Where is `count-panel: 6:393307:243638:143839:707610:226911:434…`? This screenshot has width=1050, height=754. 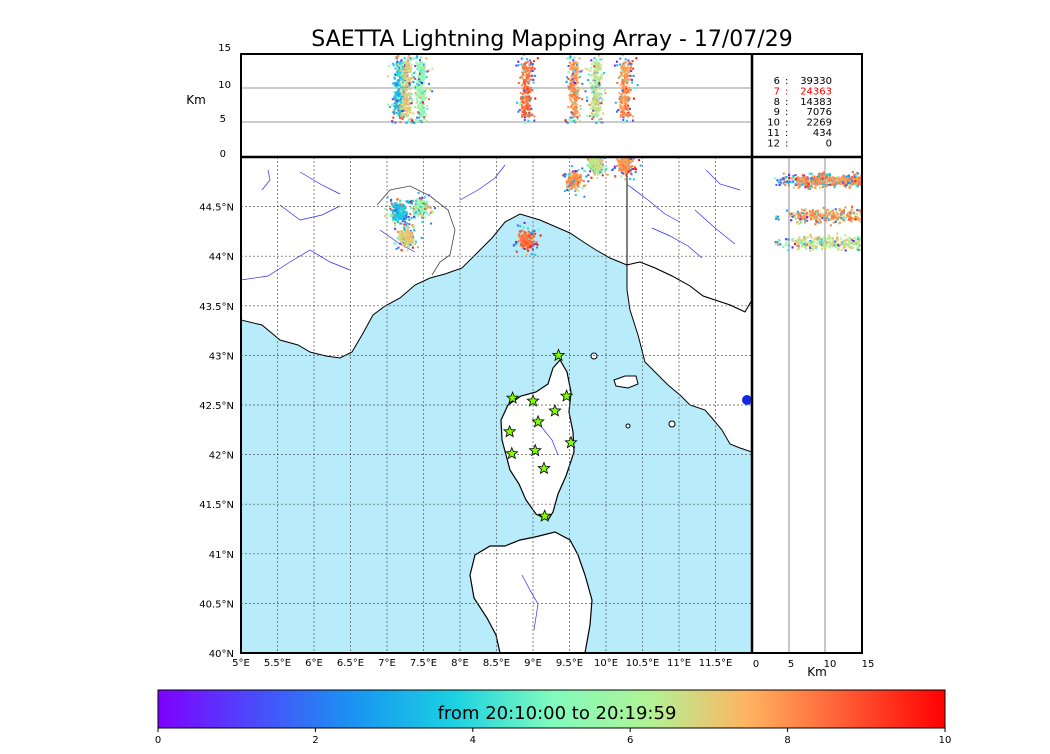 count-panel: 6:393307:243638:143839:707610:226911:434… is located at coordinates (807, 105).